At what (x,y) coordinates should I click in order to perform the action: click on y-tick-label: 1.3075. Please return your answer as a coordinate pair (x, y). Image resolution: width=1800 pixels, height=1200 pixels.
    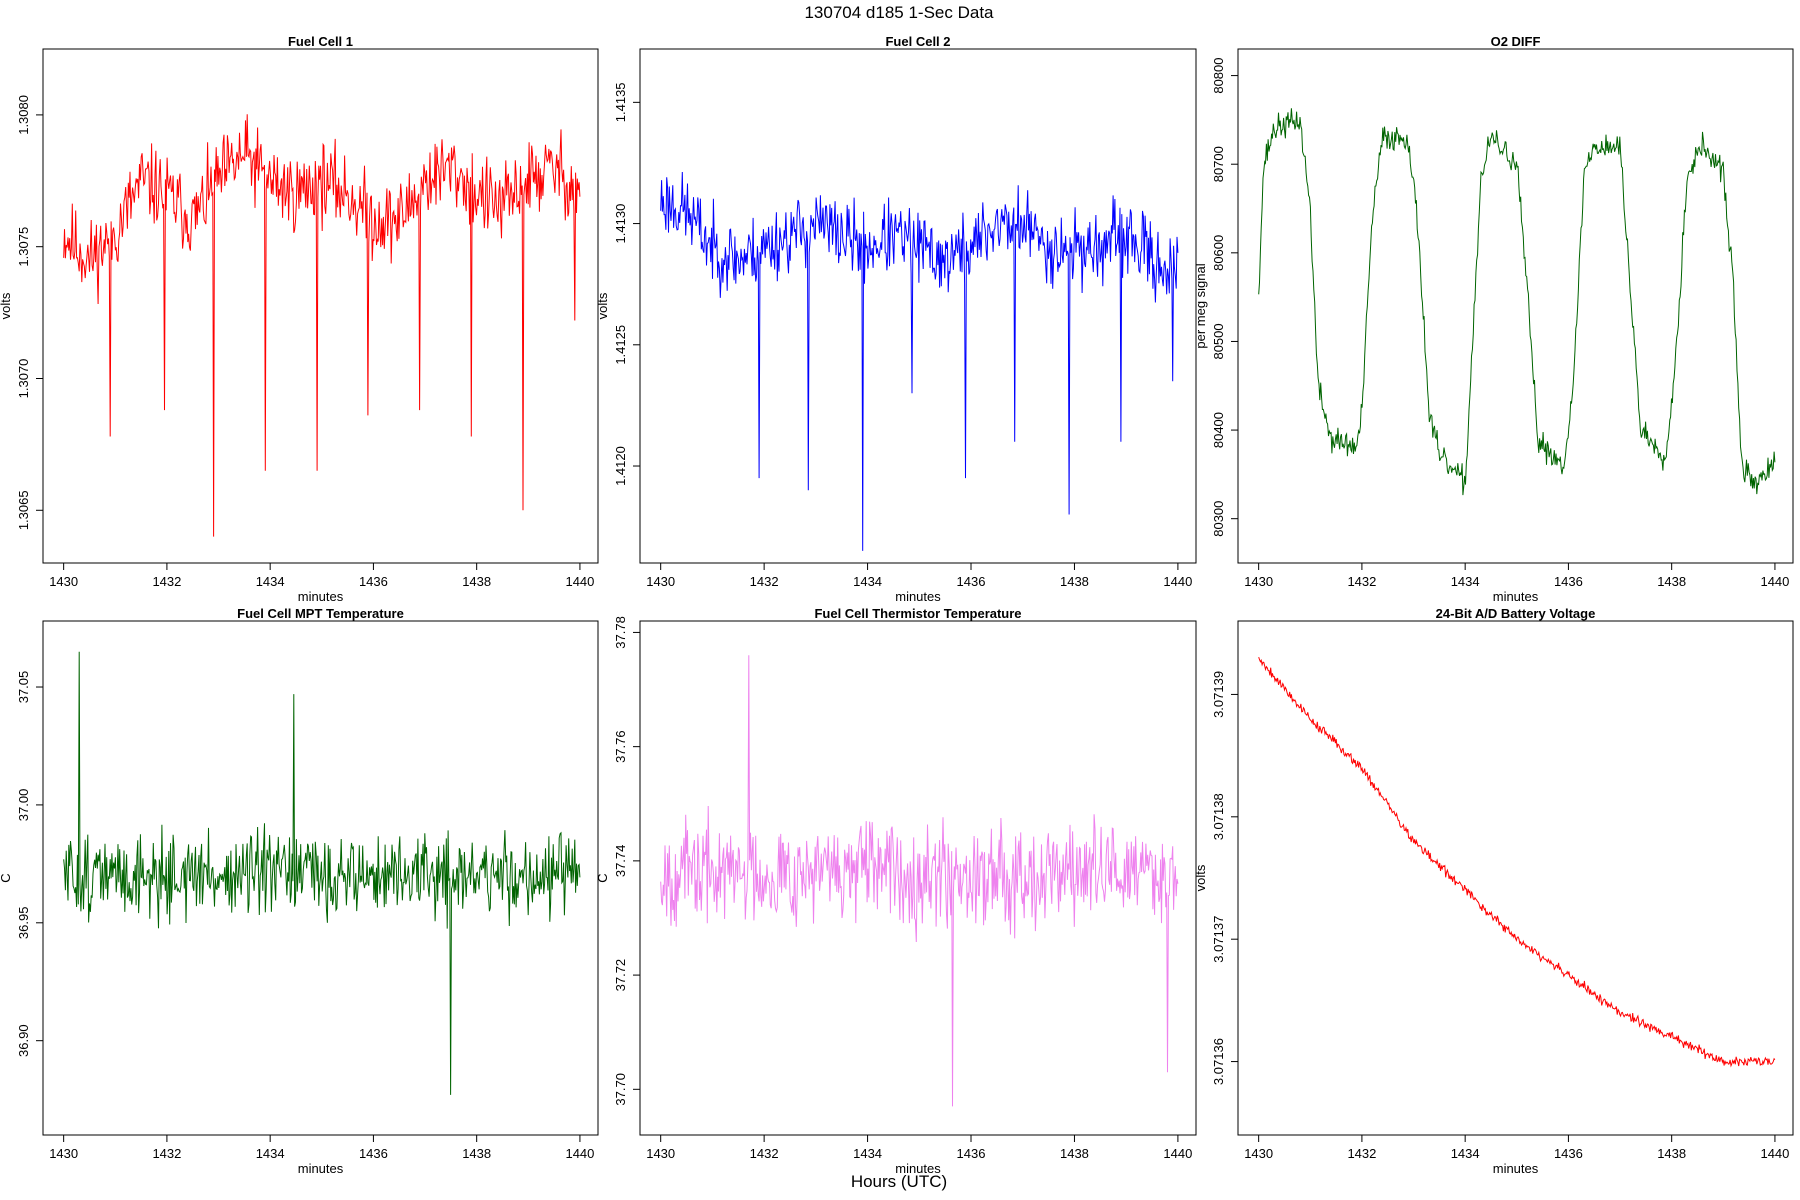
    Looking at the image, I should click on (23, 247).